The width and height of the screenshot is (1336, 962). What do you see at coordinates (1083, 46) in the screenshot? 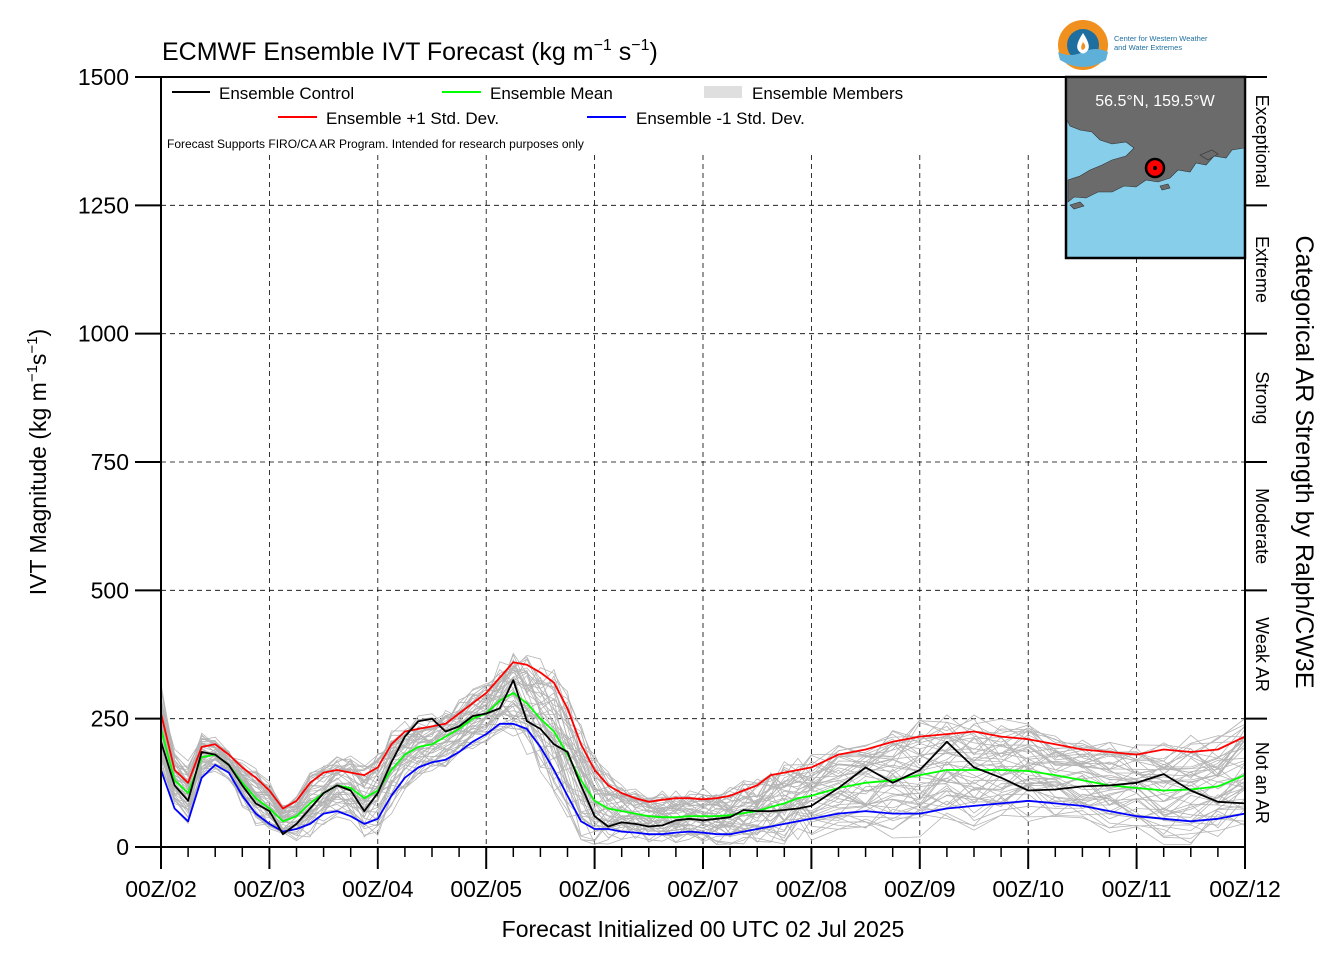
I see `flame-icon` at bounding box center [1083, 46].